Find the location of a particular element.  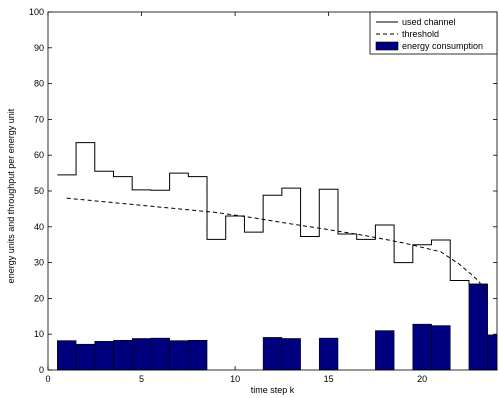

legend-label-threshold: threshold is located at coordinates (420, 34).